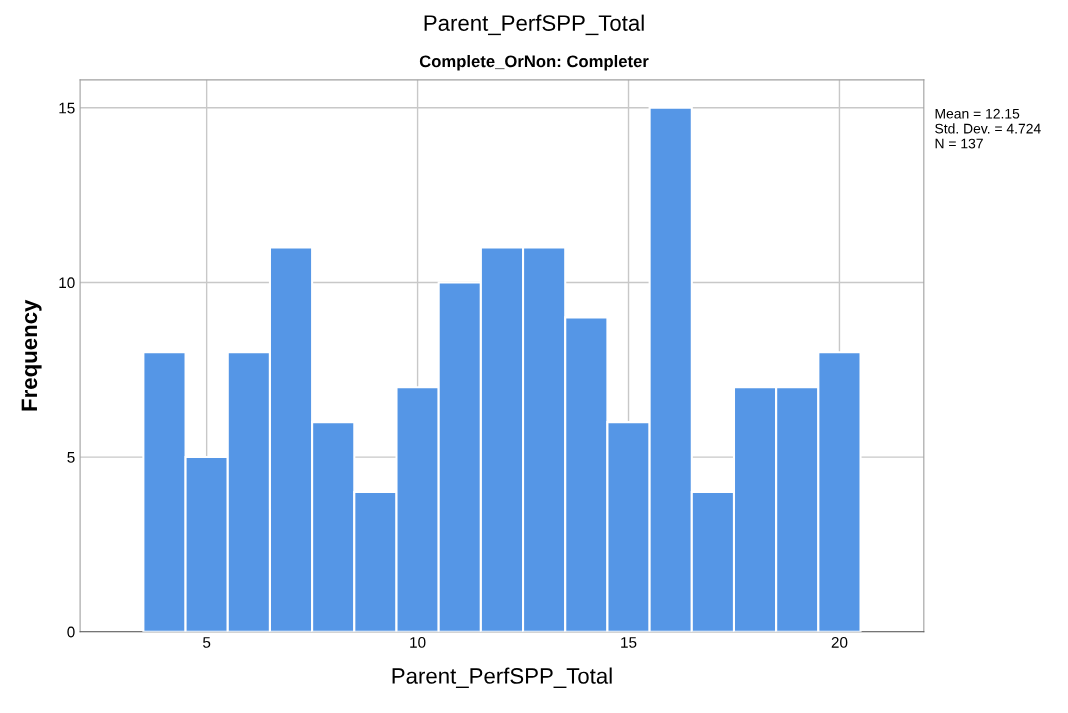  What do you see at coordinates (839, 642) in the screenshot?
I see `x-tick-label: 20` at bounding box center [839, 642].